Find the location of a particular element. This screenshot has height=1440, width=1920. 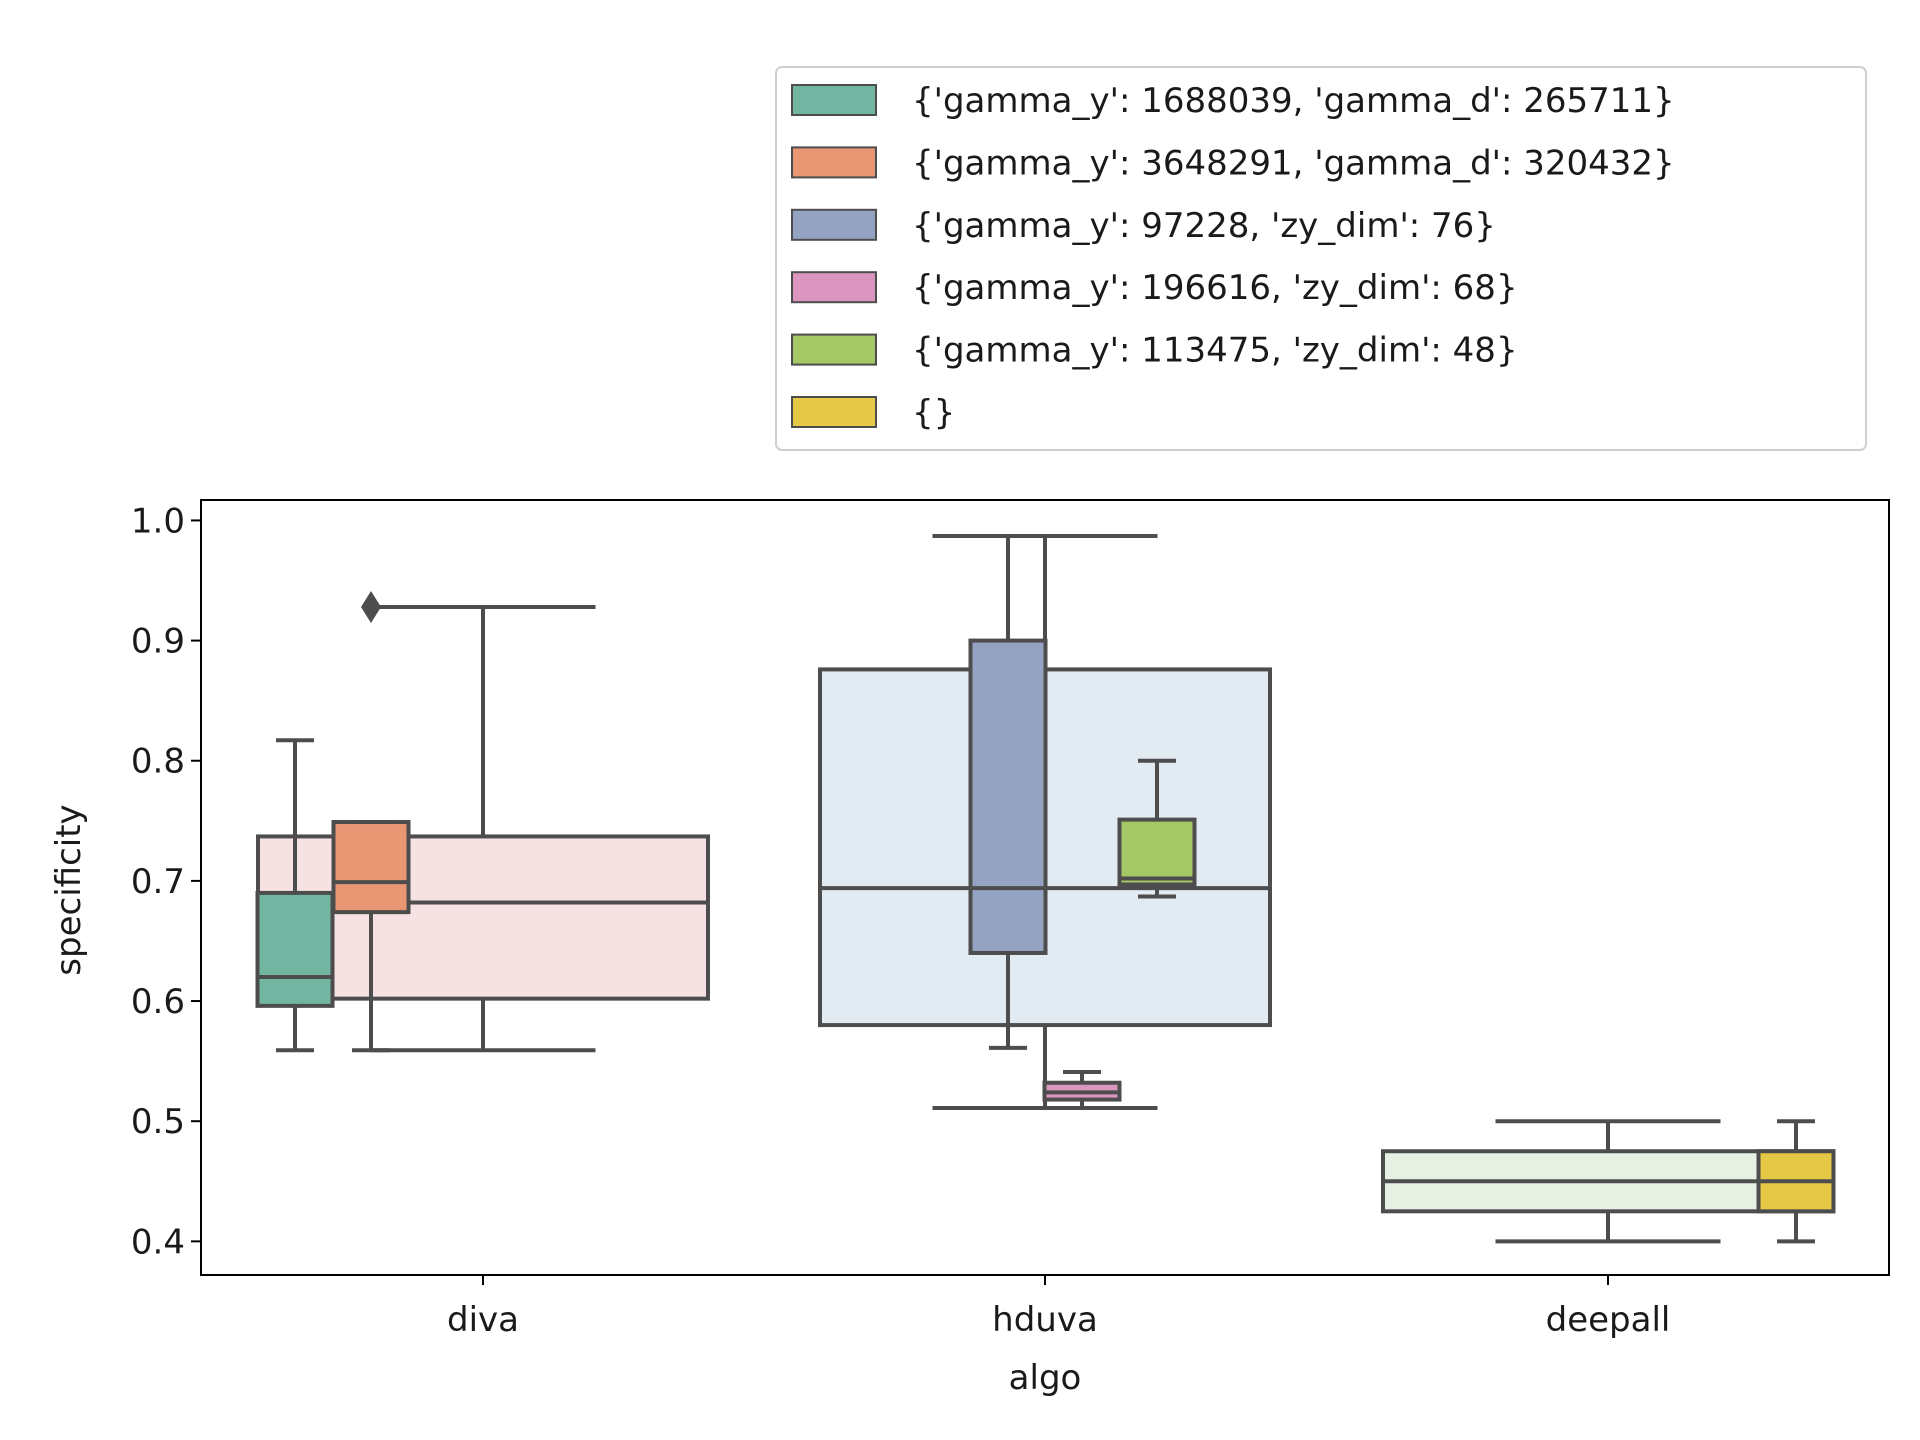

legend-label-1: {'gamma_y': 3648291, 'gamma_d': 320432} is located at coordinates (1293, 163).